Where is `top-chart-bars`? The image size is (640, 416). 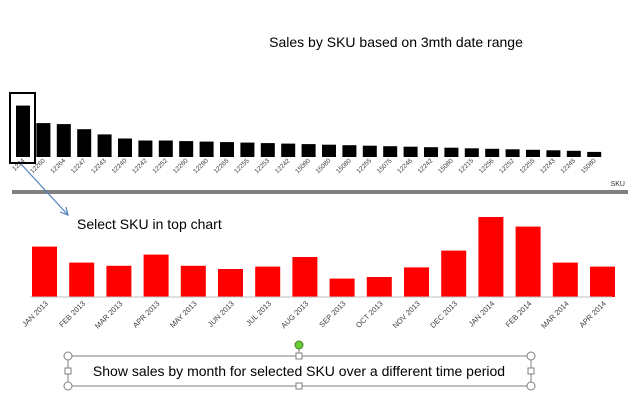
top-chart-bars is located at coordinates (309, 131).